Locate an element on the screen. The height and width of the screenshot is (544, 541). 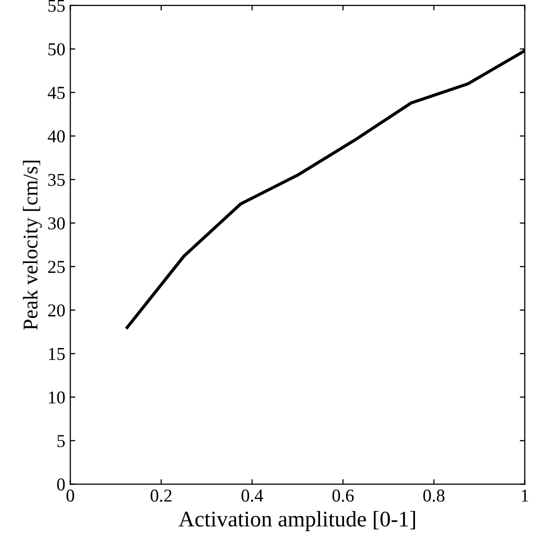
y-tick-label: 35 is located at coordinates (56, 180).